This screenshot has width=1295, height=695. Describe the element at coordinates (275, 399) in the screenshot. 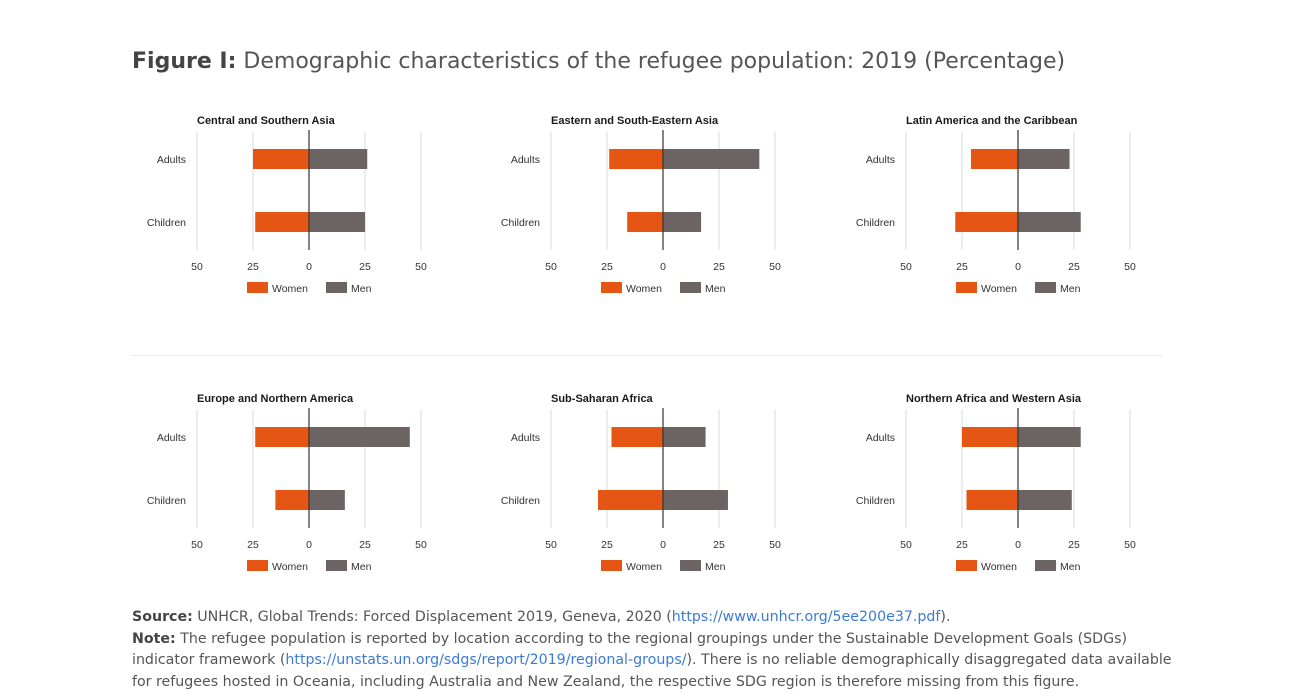

I see `chart-title: Europe and Northern America` at that location.